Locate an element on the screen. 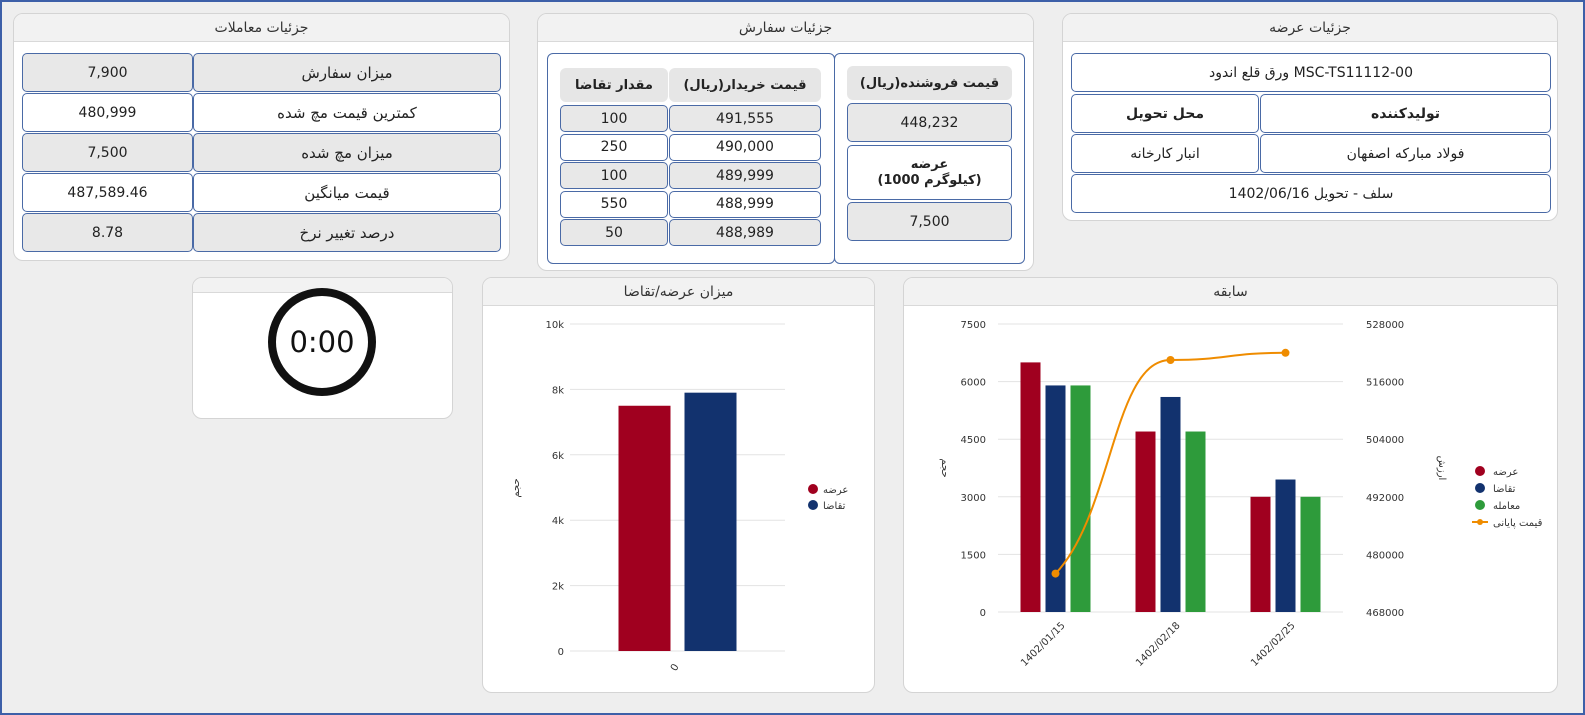 This screenshot has width=1585, height=715. trades-row-label: میزان مچ شده is located at coordinates (347, 152).